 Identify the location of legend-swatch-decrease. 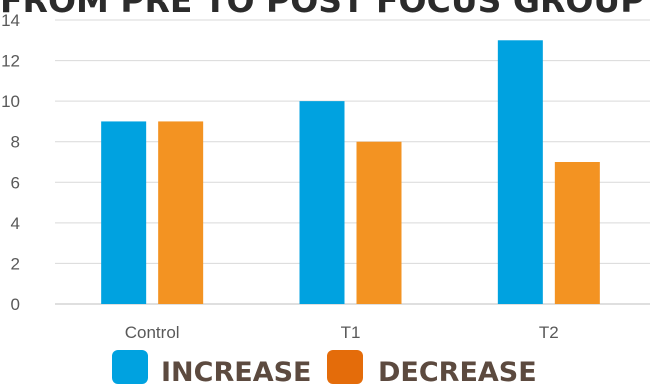
(345, 367).